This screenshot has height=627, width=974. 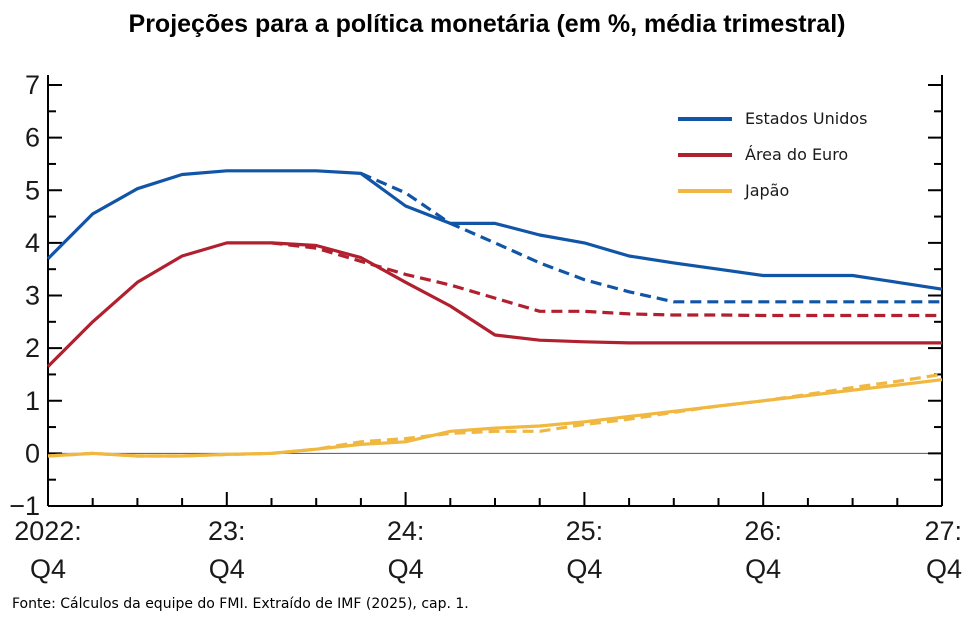 I want to click on x-tick-label-year: 2022:, so click(x=48, y=531).